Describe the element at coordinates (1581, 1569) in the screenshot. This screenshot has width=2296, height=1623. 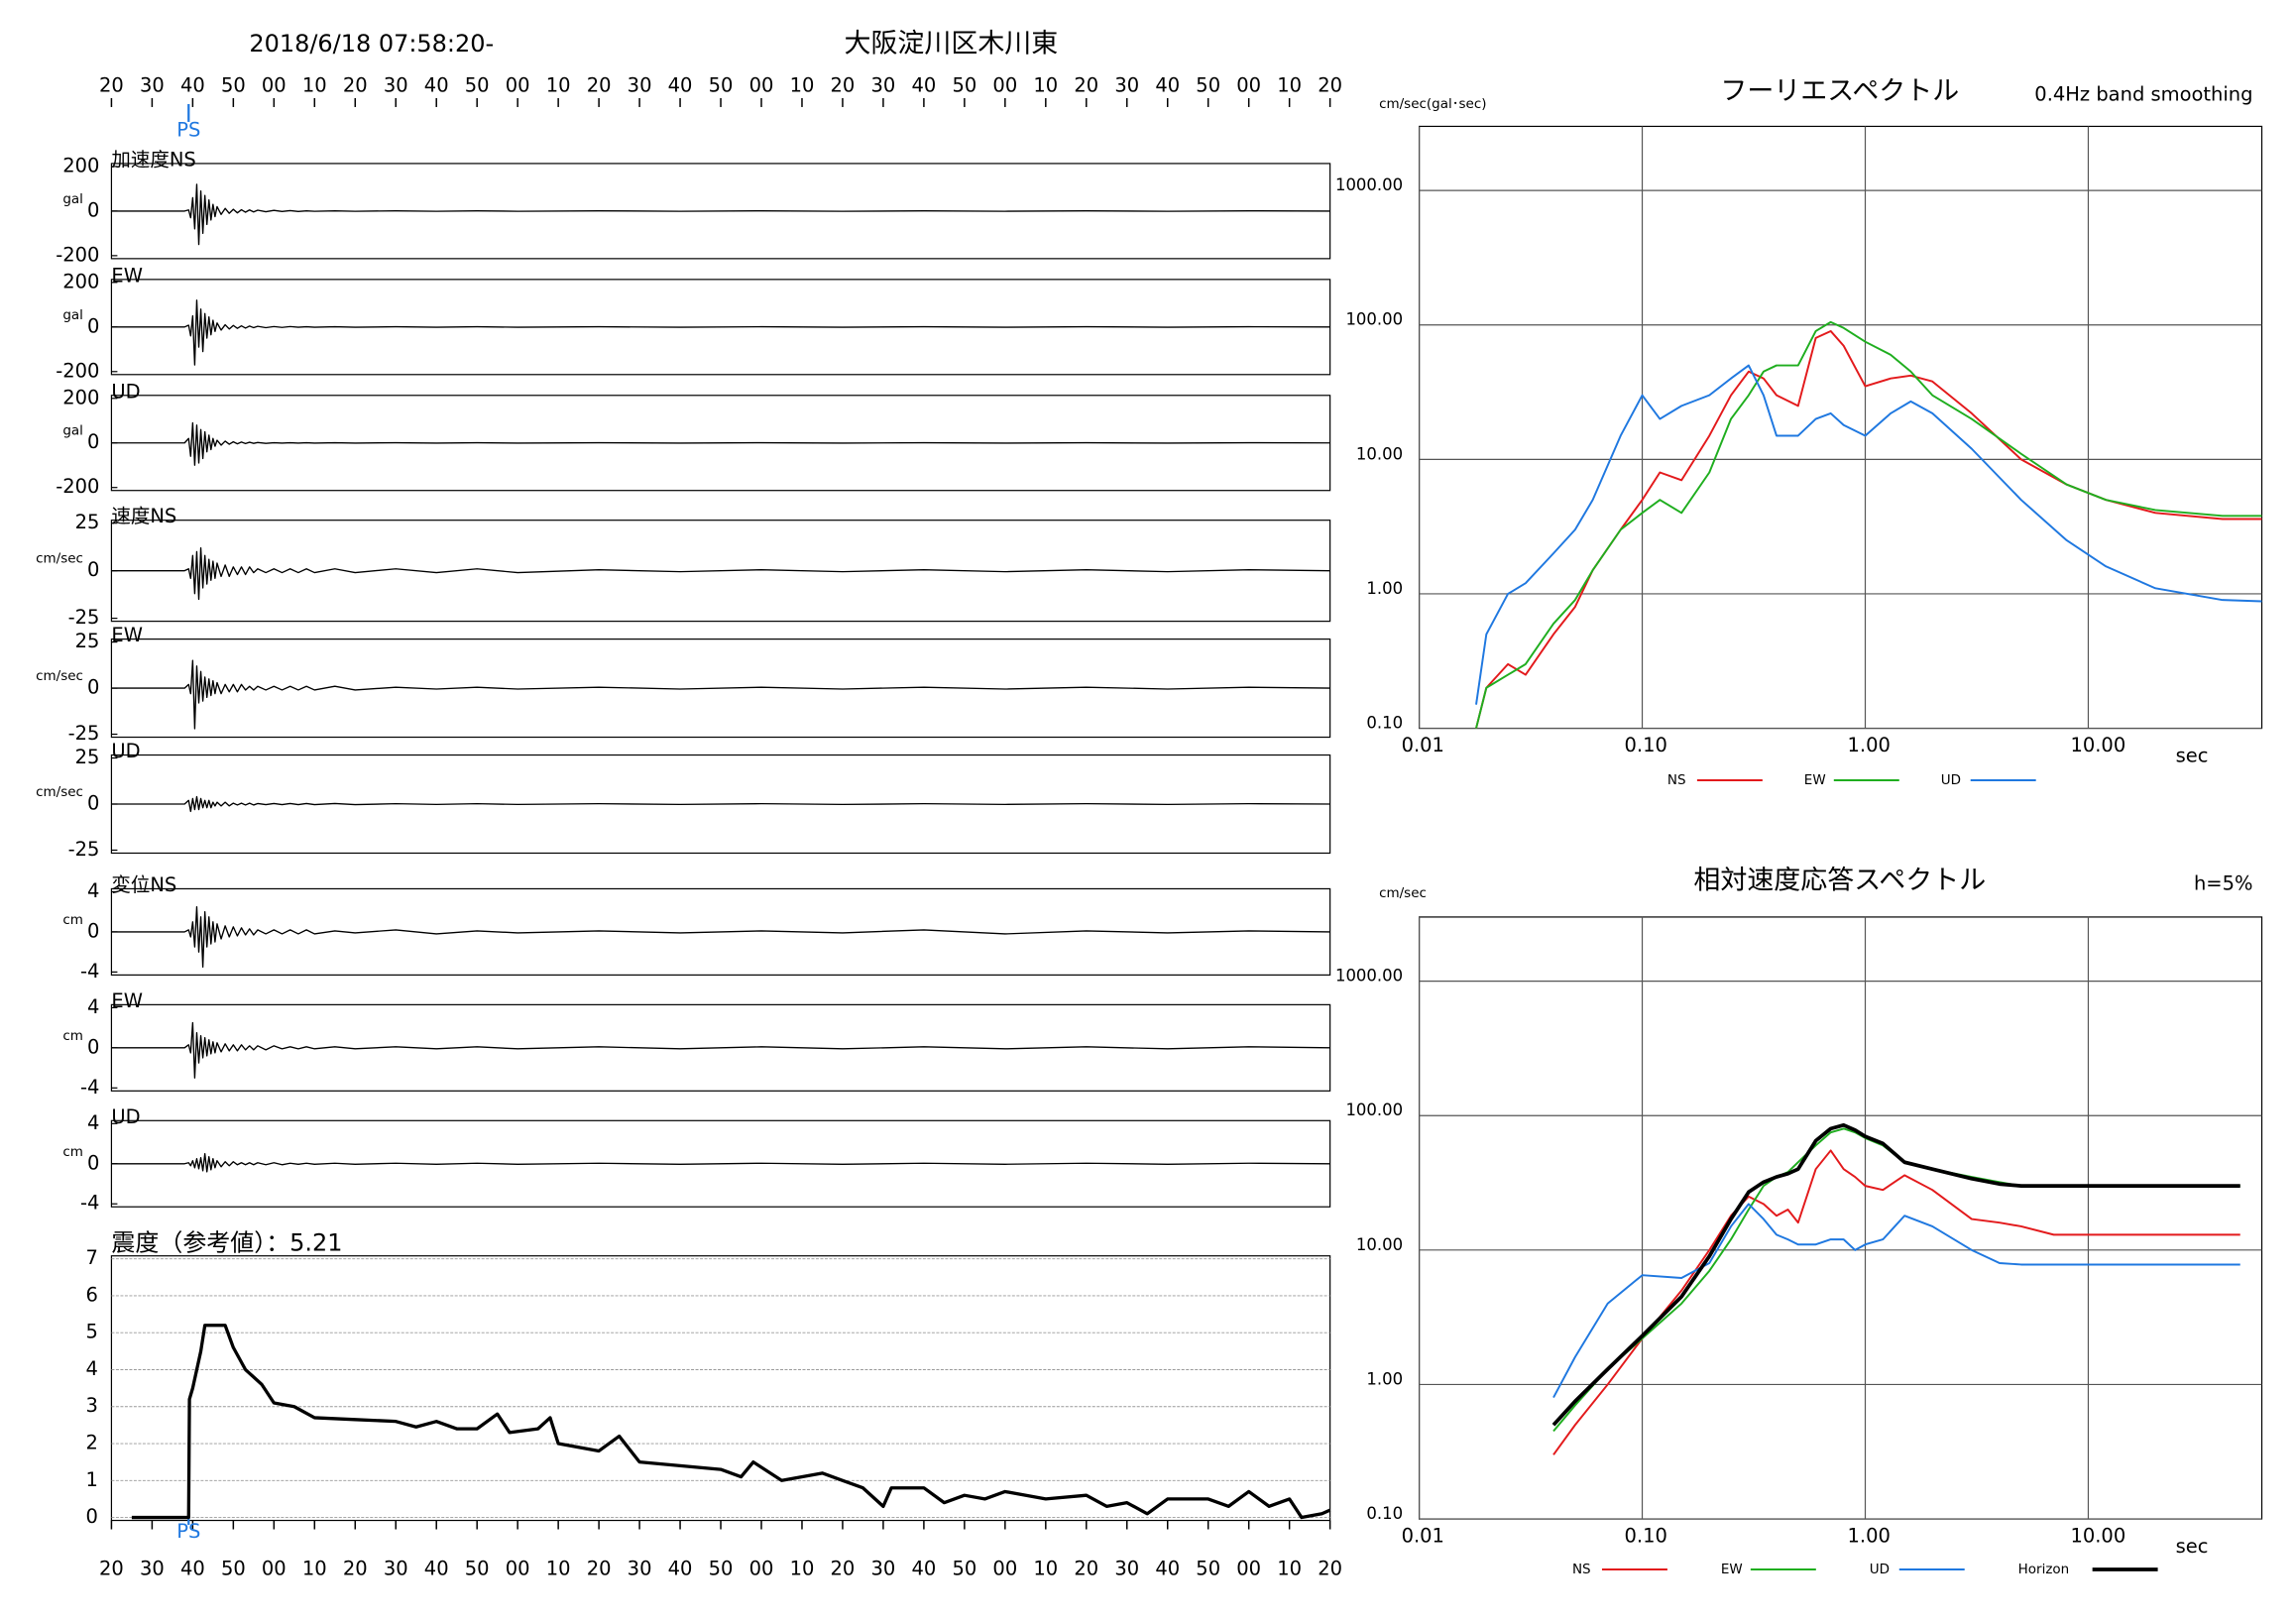
I see `legend-label: NS` at that location.